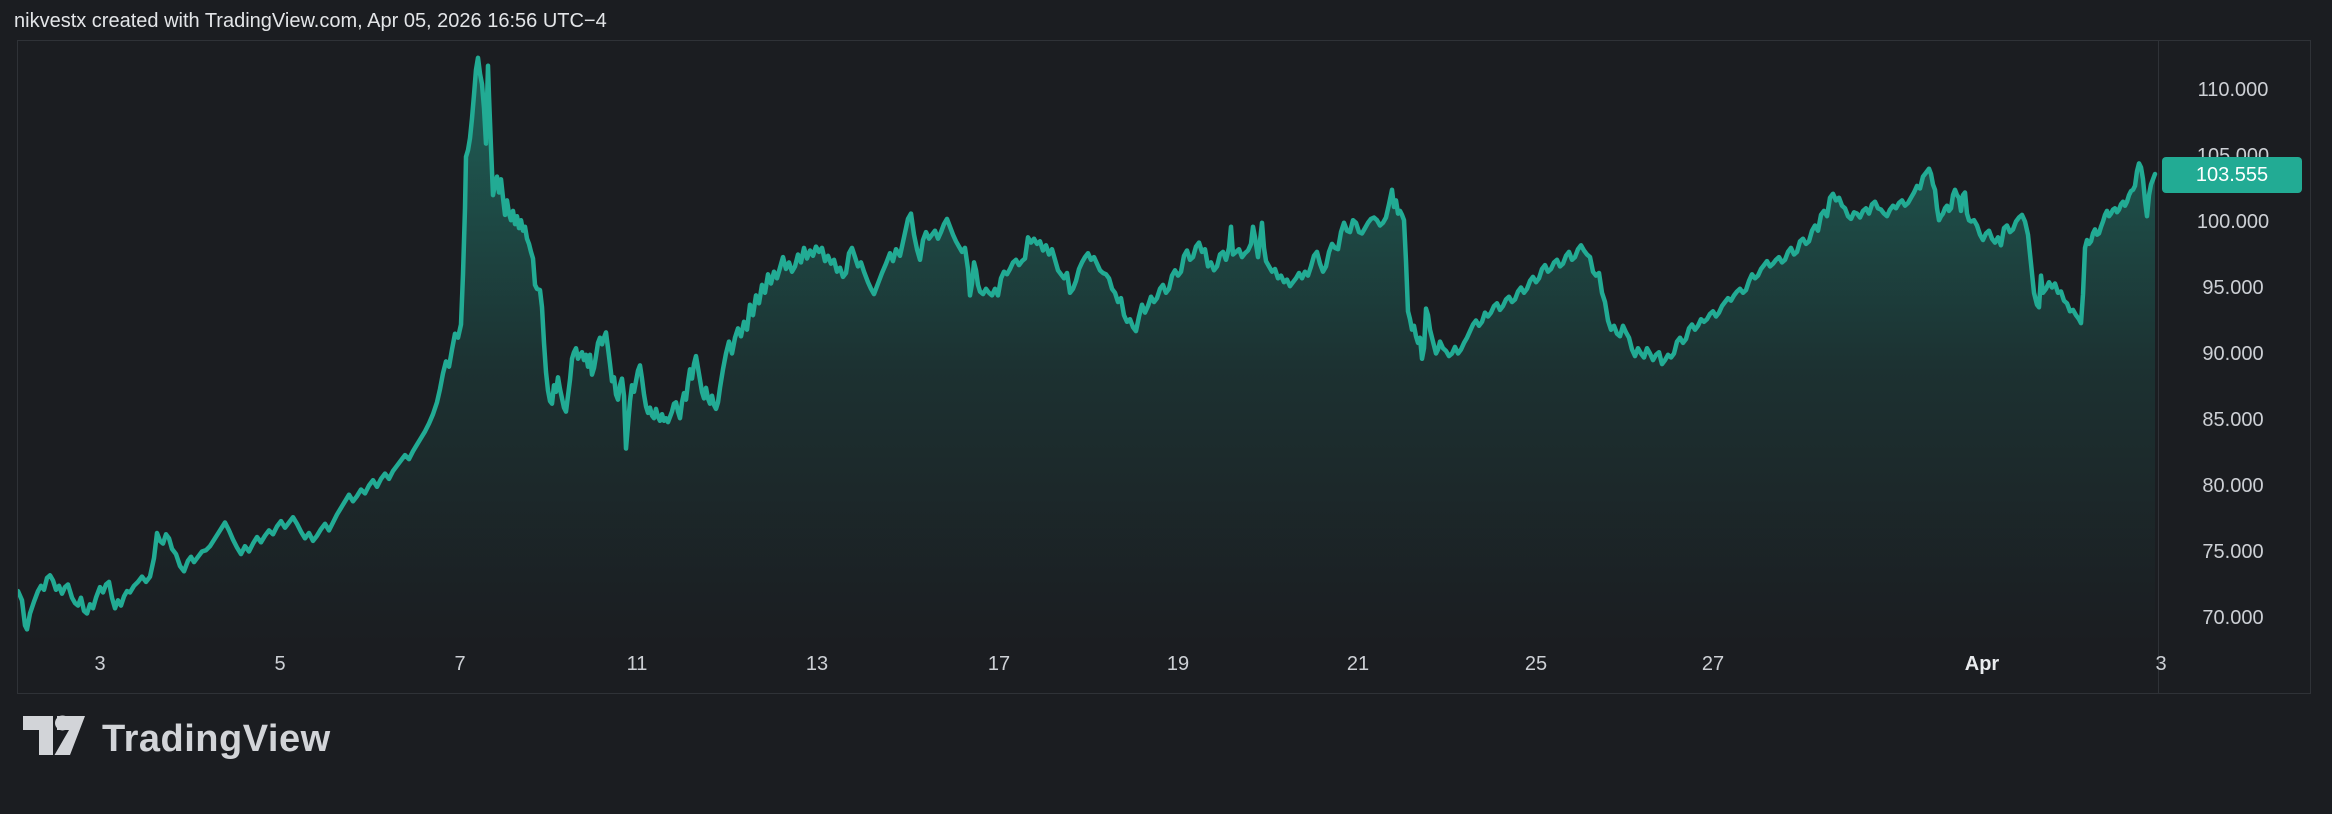  Describe the element at coordinates (460, 664) in the screenshot. I see `time-scale-label: 7` at that location.